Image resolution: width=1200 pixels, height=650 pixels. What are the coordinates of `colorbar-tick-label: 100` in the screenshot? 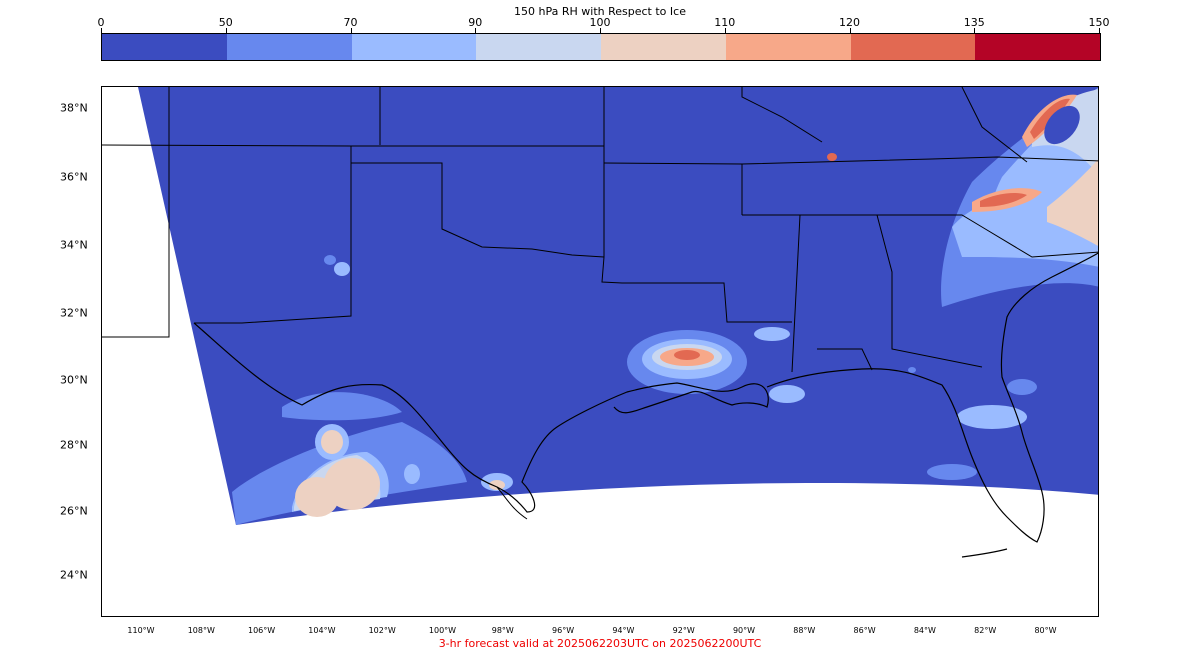 It's located at (600, 22).